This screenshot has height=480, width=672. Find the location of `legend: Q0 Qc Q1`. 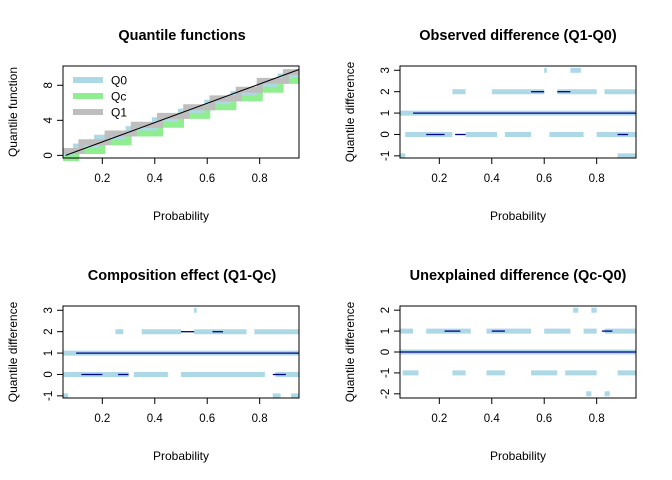

legend: Q0 Qc Q1 is located at coordinates (100, 97).